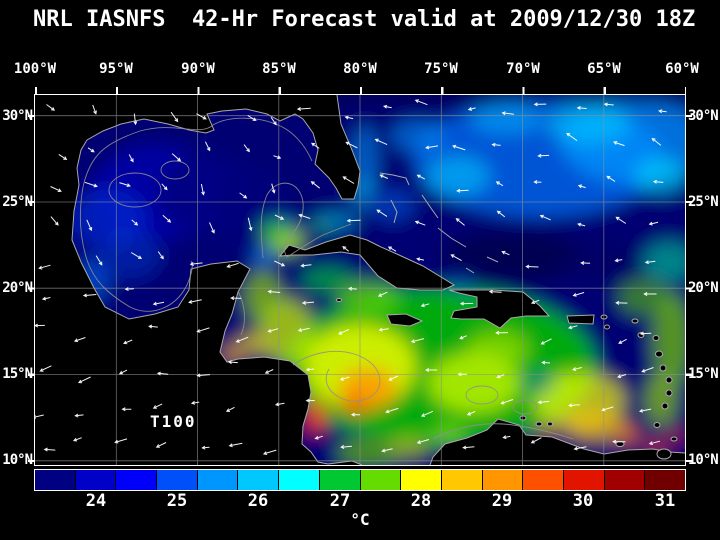 The width and height of the screenshot is (720, 540). Describe the element at coordinates (116, 69) in the screenshot. I see `lon-tick-label: 95°W` at that location.